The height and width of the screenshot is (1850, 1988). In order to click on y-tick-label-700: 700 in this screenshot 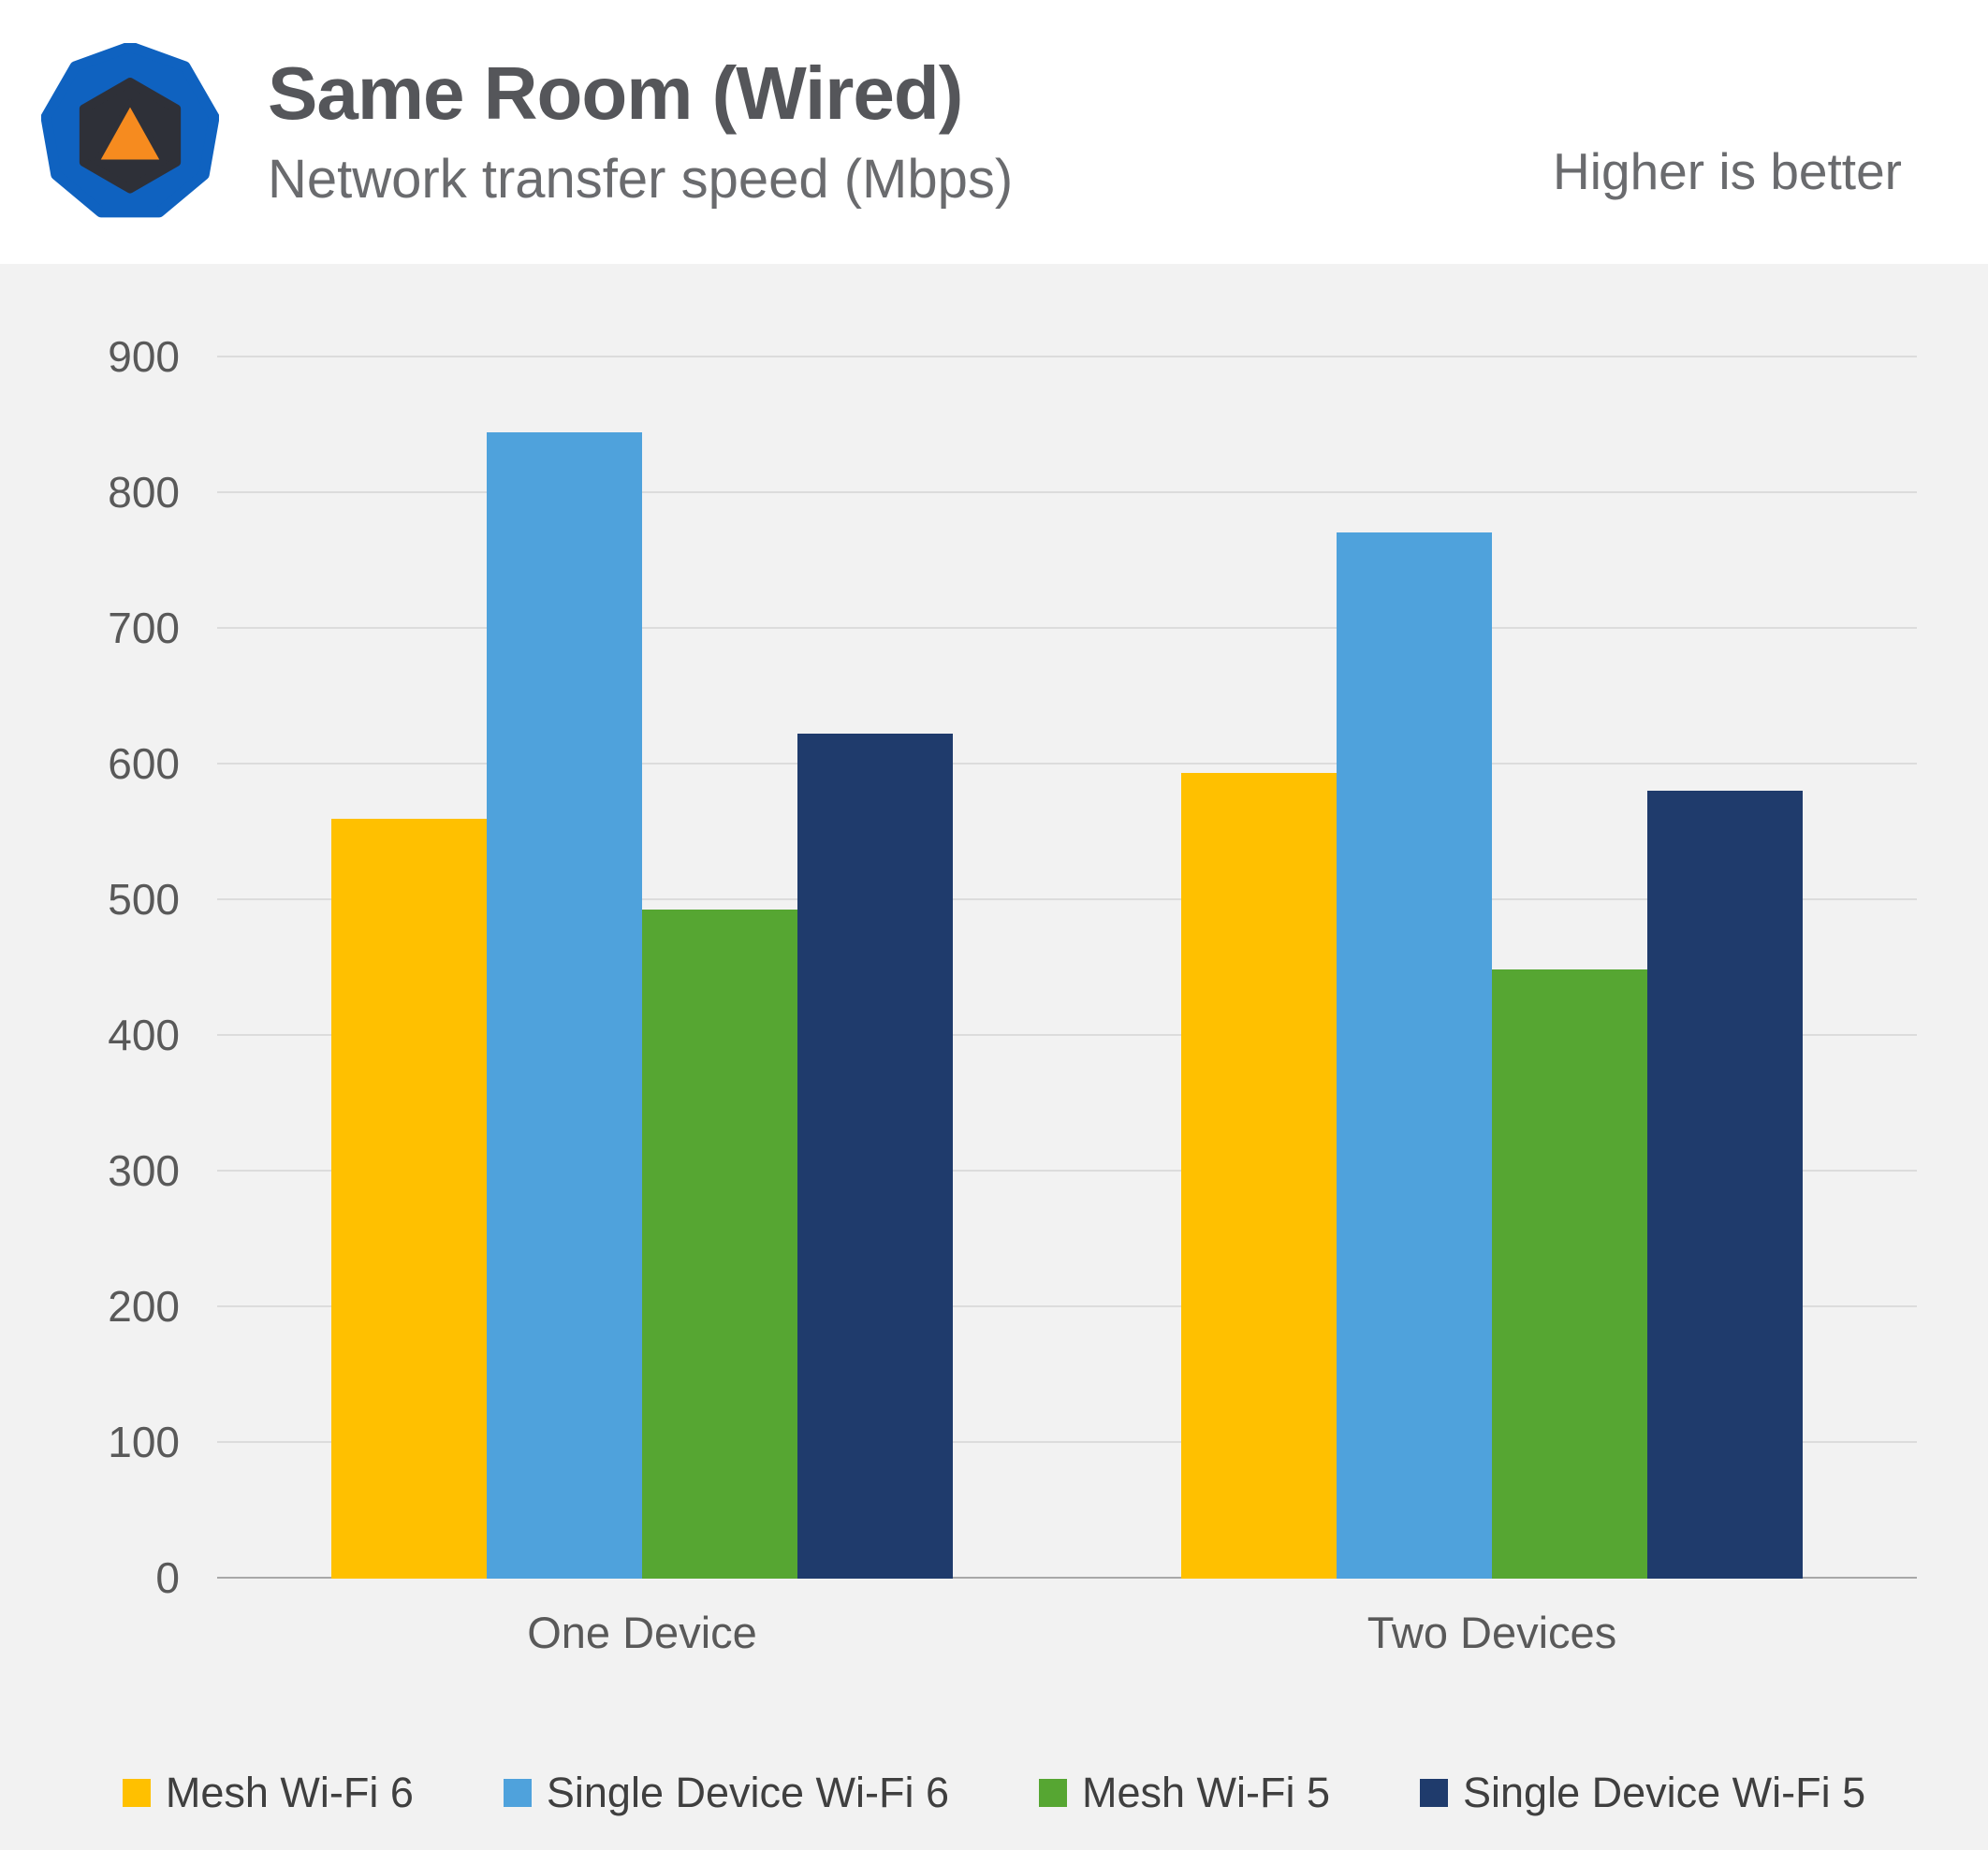, I will do `click(144, 628)`.